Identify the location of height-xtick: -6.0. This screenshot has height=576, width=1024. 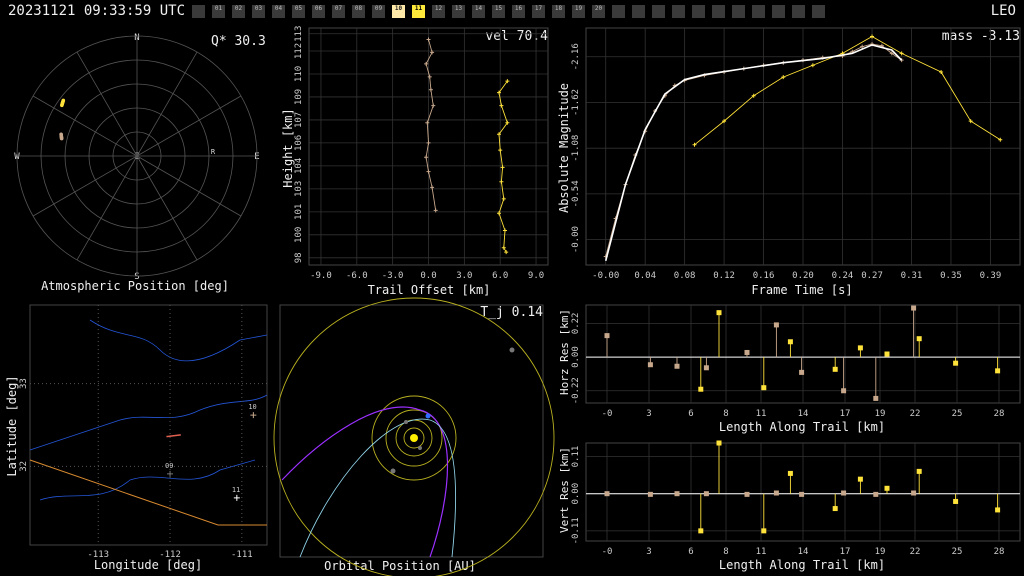
(357, 276).